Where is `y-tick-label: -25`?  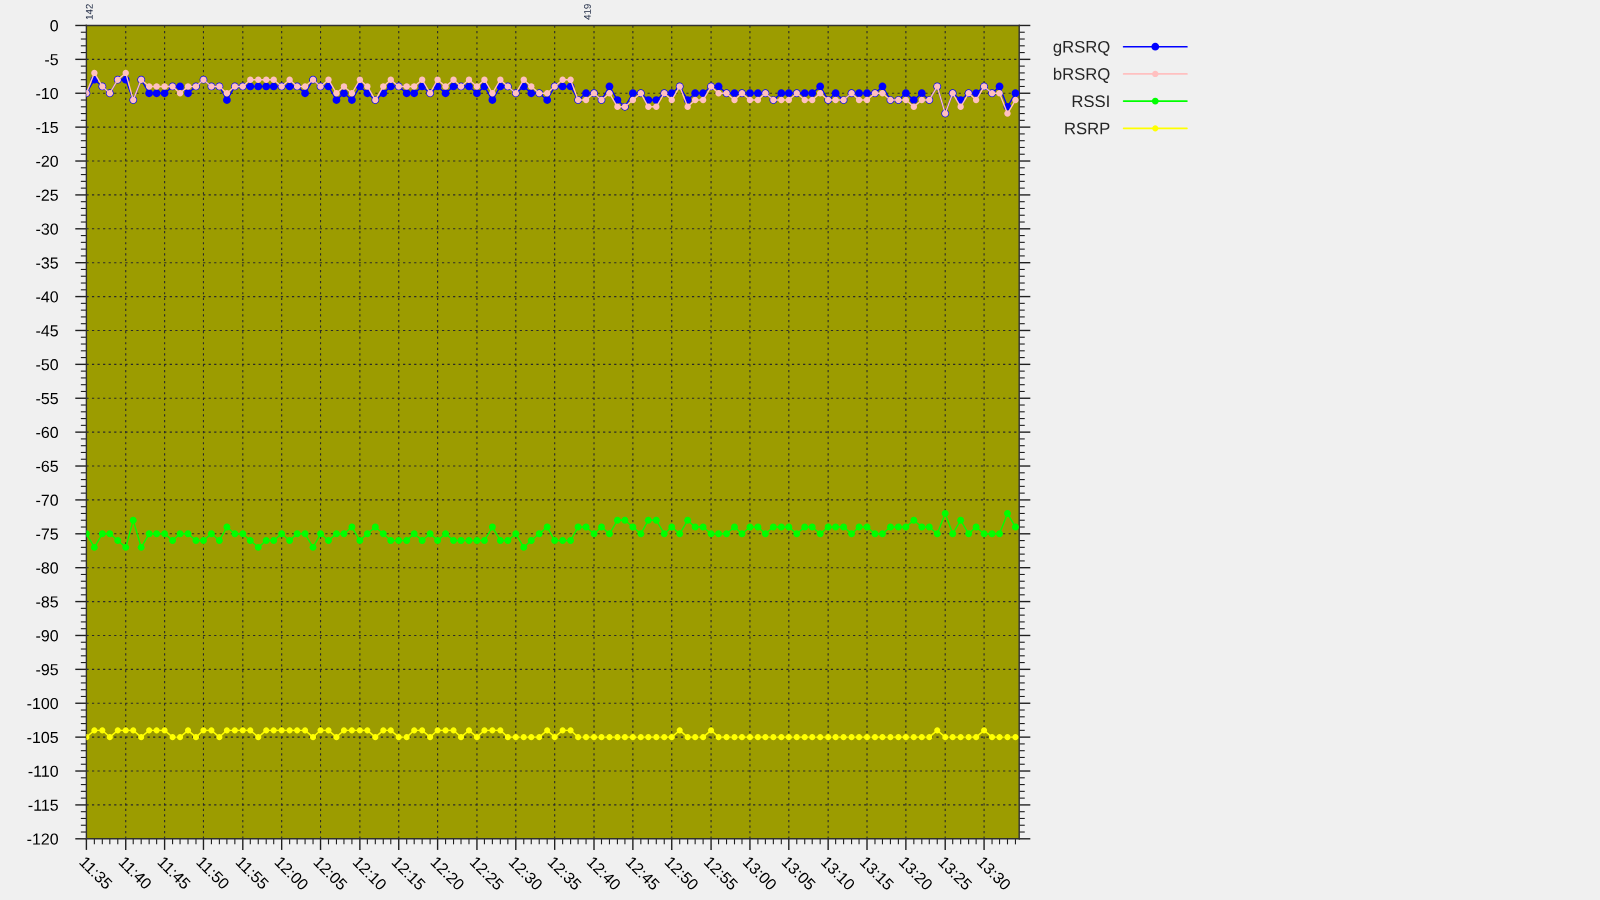
y-tick-label: -25 is located at coordinates (47, 195).